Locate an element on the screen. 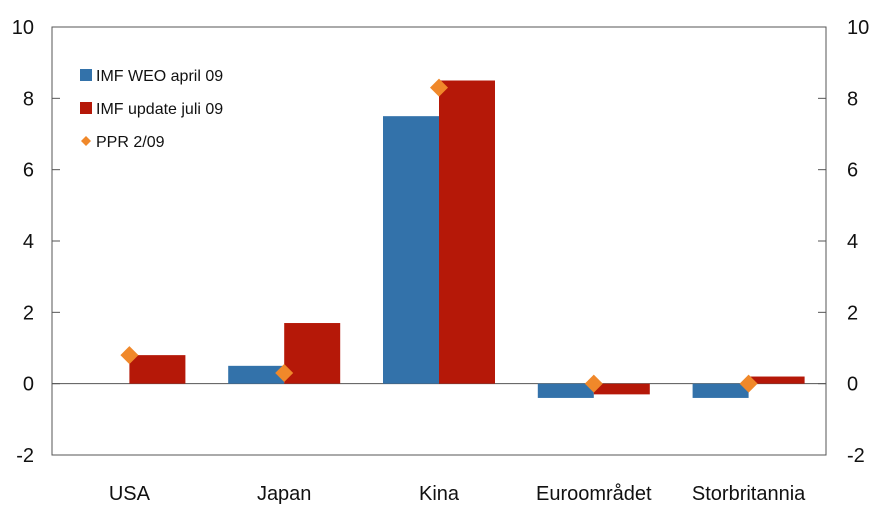 The height and width of the screenshot is (505, 878). x-tick-label: Kina is located at coordinates (439, 494).